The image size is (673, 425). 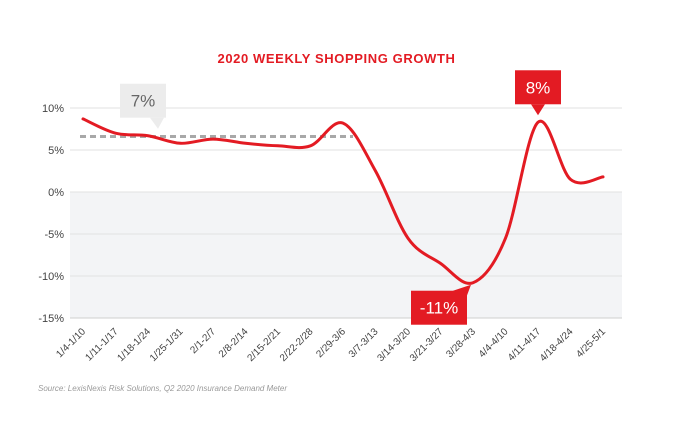 I want to click on y-tick-label: 10%, so click(x=53, y=109).